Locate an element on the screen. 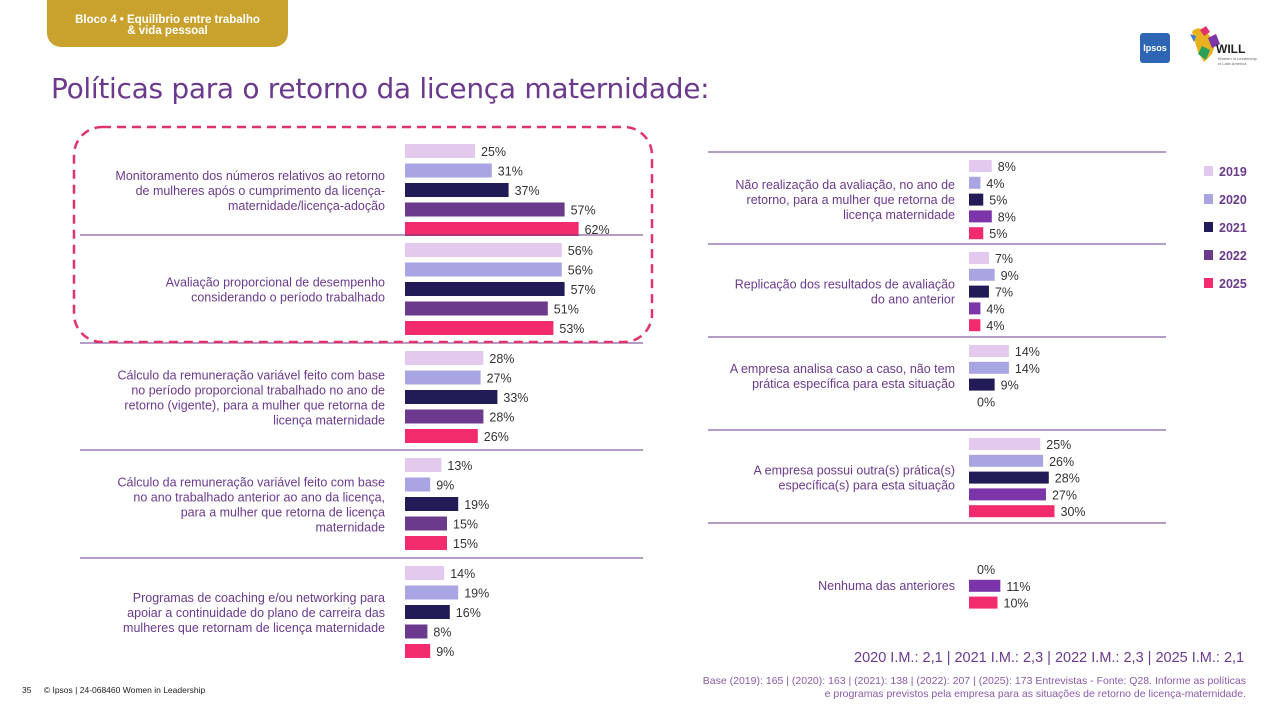 This screenshot has height=720, width=1280. legend-swatch-2019 is located at coordinates (1208, 171).